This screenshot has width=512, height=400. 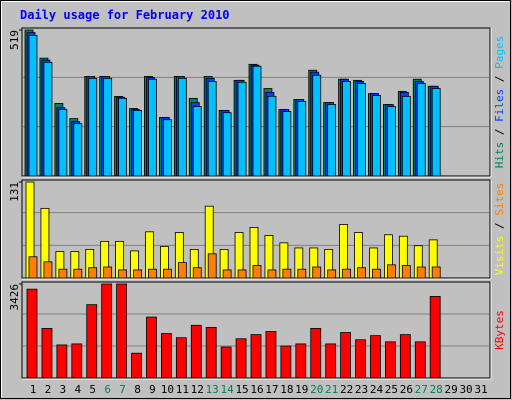 I want to click on x-tick-label: 26, so click(x=406, y=389).